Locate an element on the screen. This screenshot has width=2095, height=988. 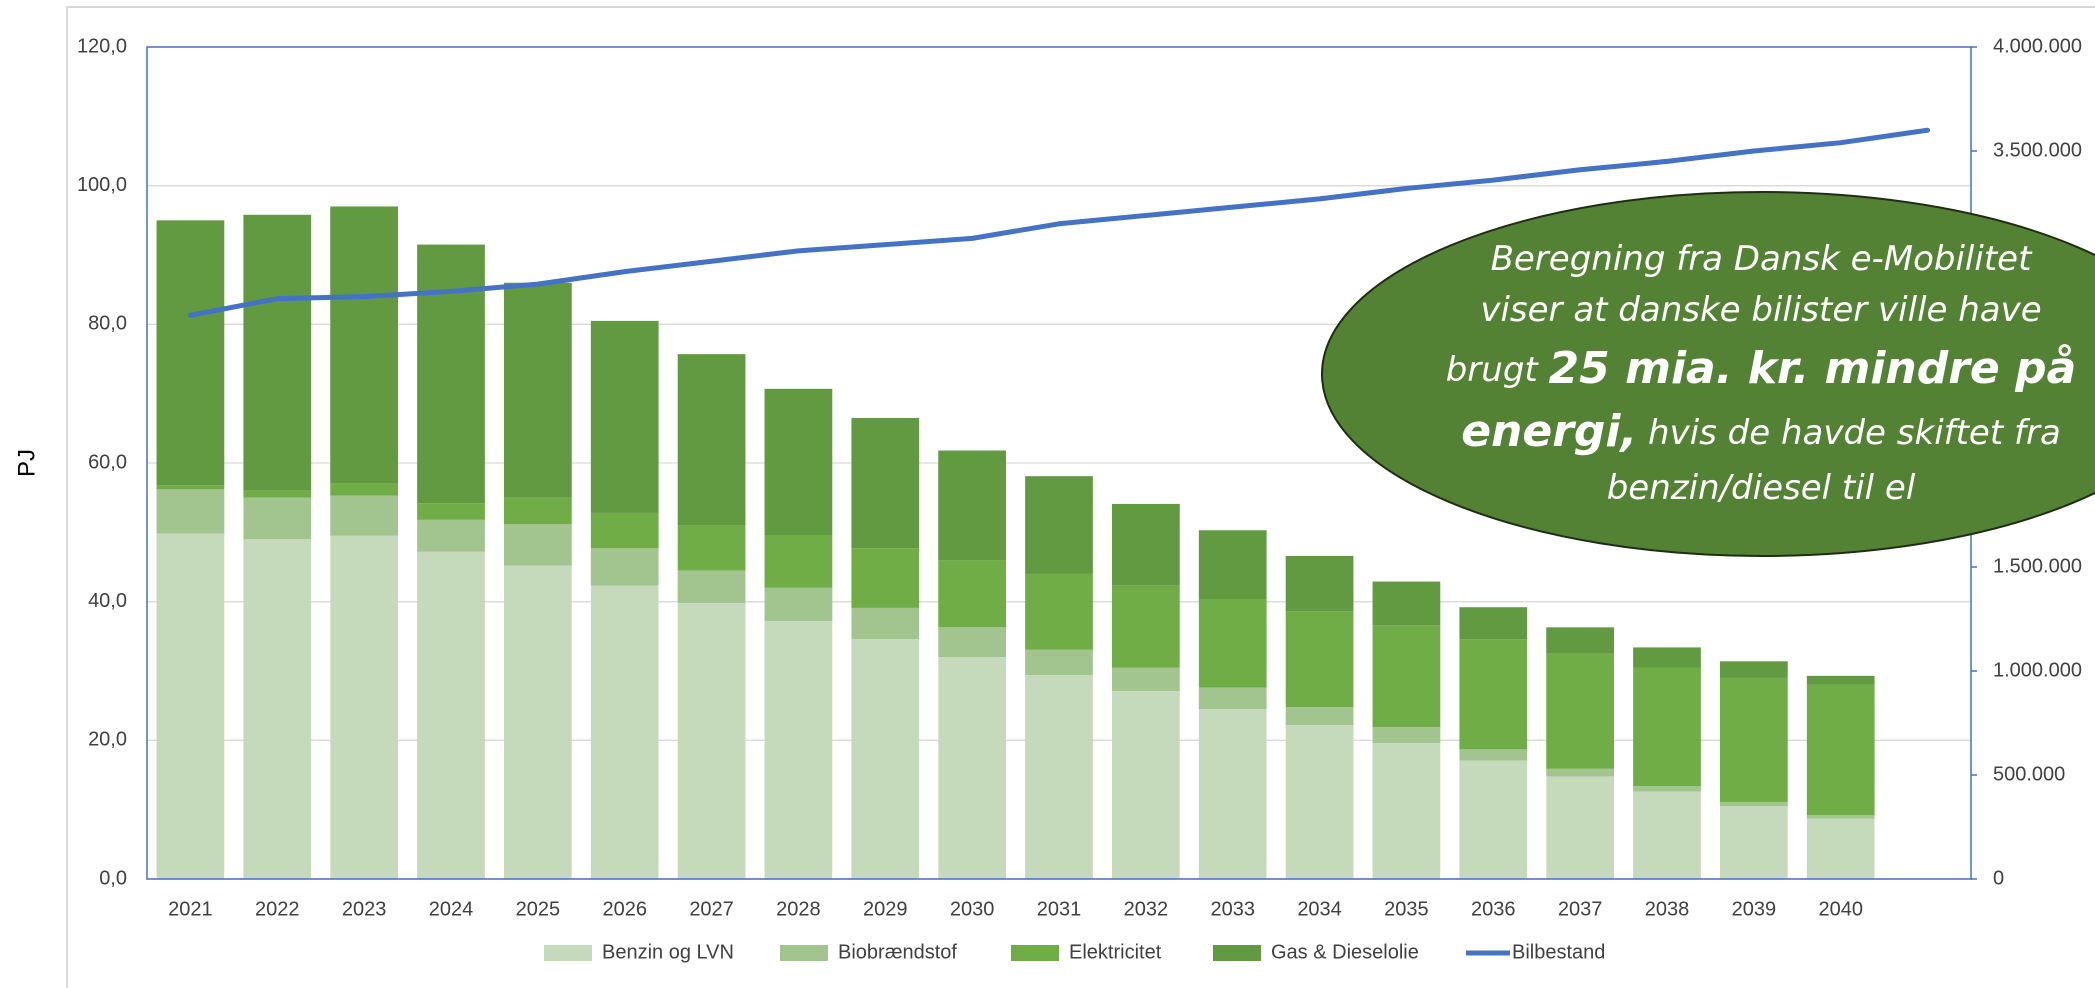
annotation-span: Beregning fra Dansk e-Mobilitet is located at coordinates (1762, 259).